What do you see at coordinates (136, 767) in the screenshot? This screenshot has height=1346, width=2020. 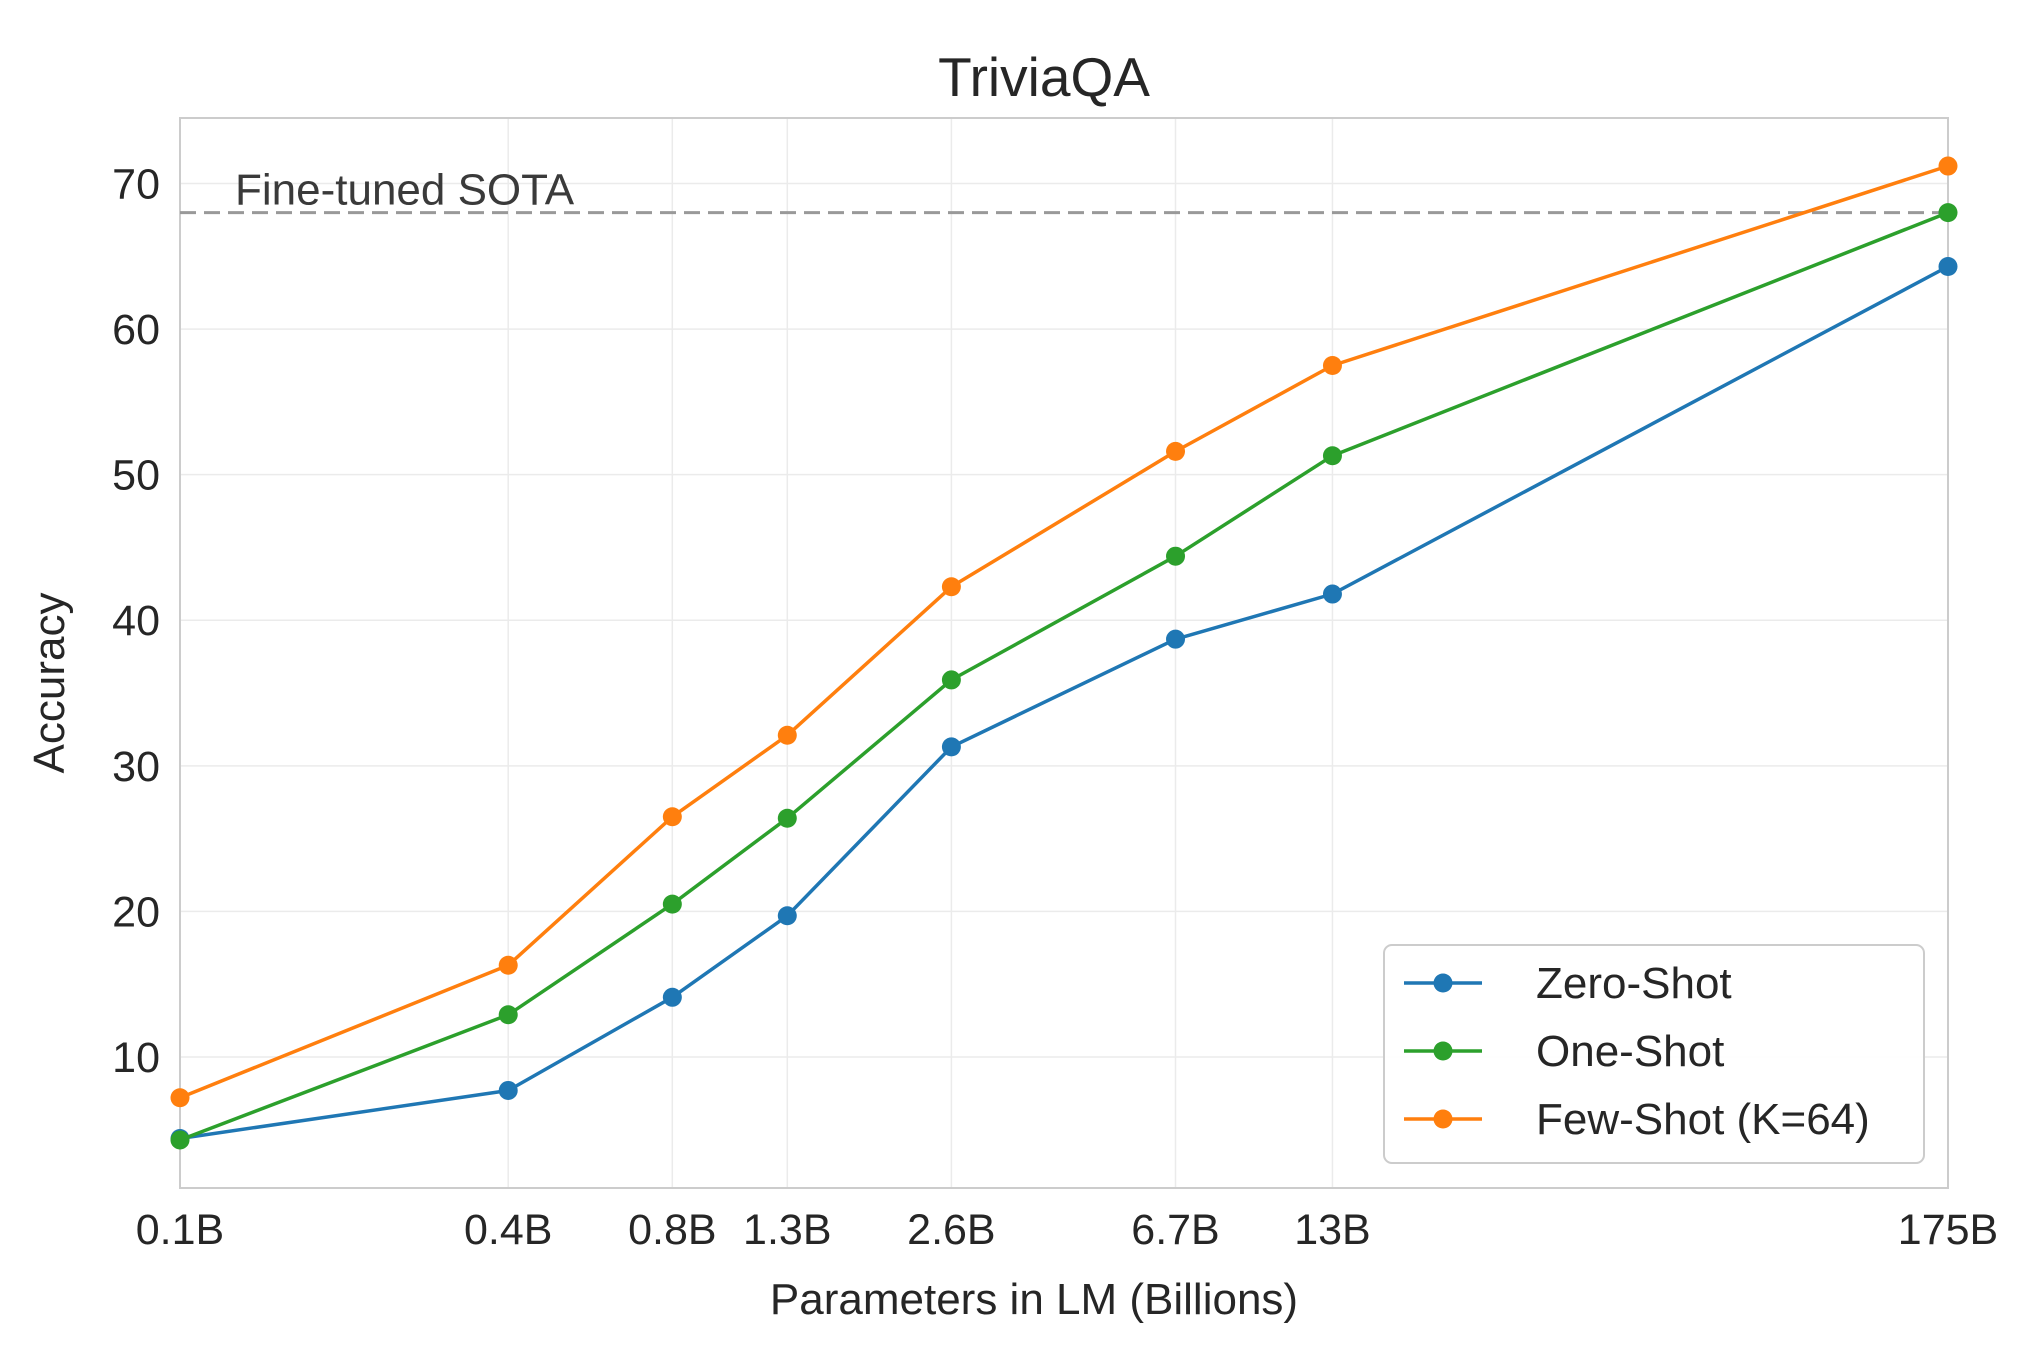 I see `y-tick-label: 30` at bounding box center [136, 767].